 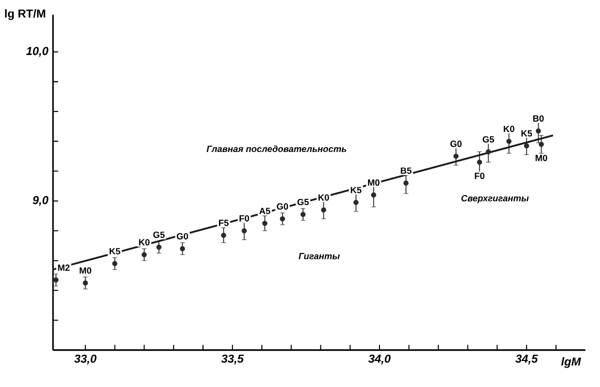 What do you see at coordinates (538, 119) in the screenshot?
I see `annotation: B0` at bounding box center [538, 119].